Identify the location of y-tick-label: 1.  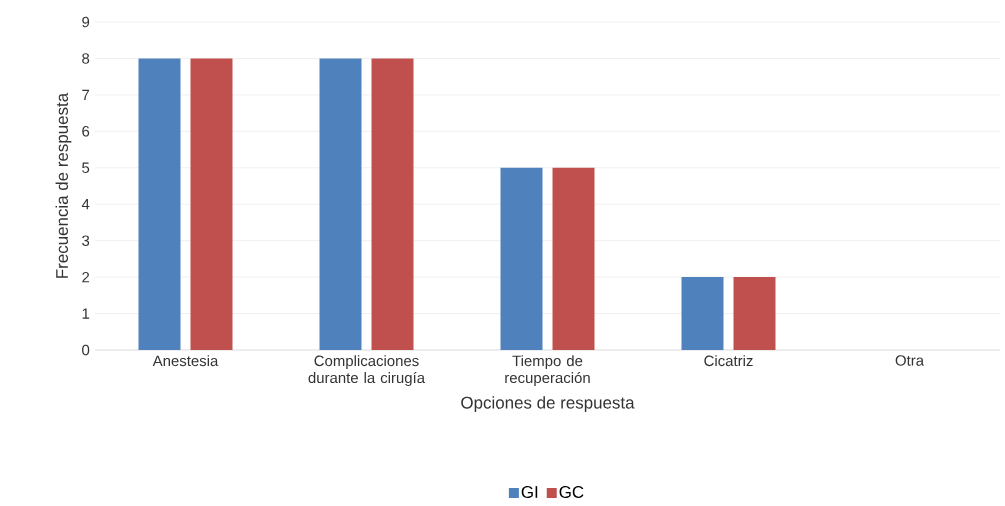
(86, 313).